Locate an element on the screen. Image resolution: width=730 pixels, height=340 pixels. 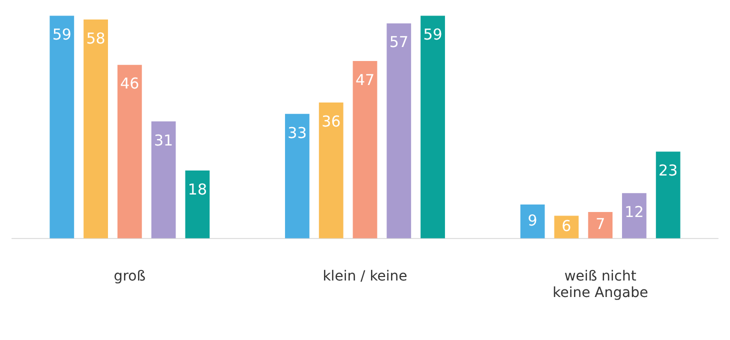
x-tick-label: groß is located at coordinates (130, 276).